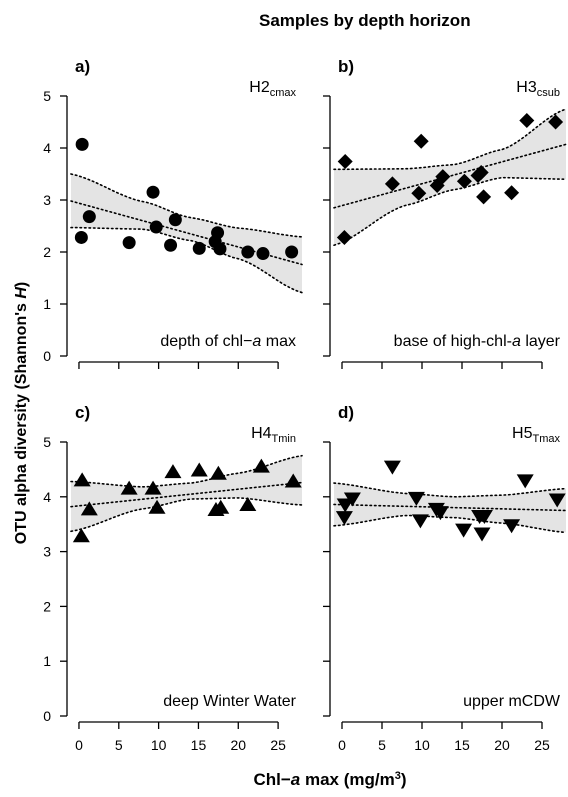 The height and width of the screenshot is (797, 568). I want to click on horizon-label: H4Tmin, so click(273, 435).